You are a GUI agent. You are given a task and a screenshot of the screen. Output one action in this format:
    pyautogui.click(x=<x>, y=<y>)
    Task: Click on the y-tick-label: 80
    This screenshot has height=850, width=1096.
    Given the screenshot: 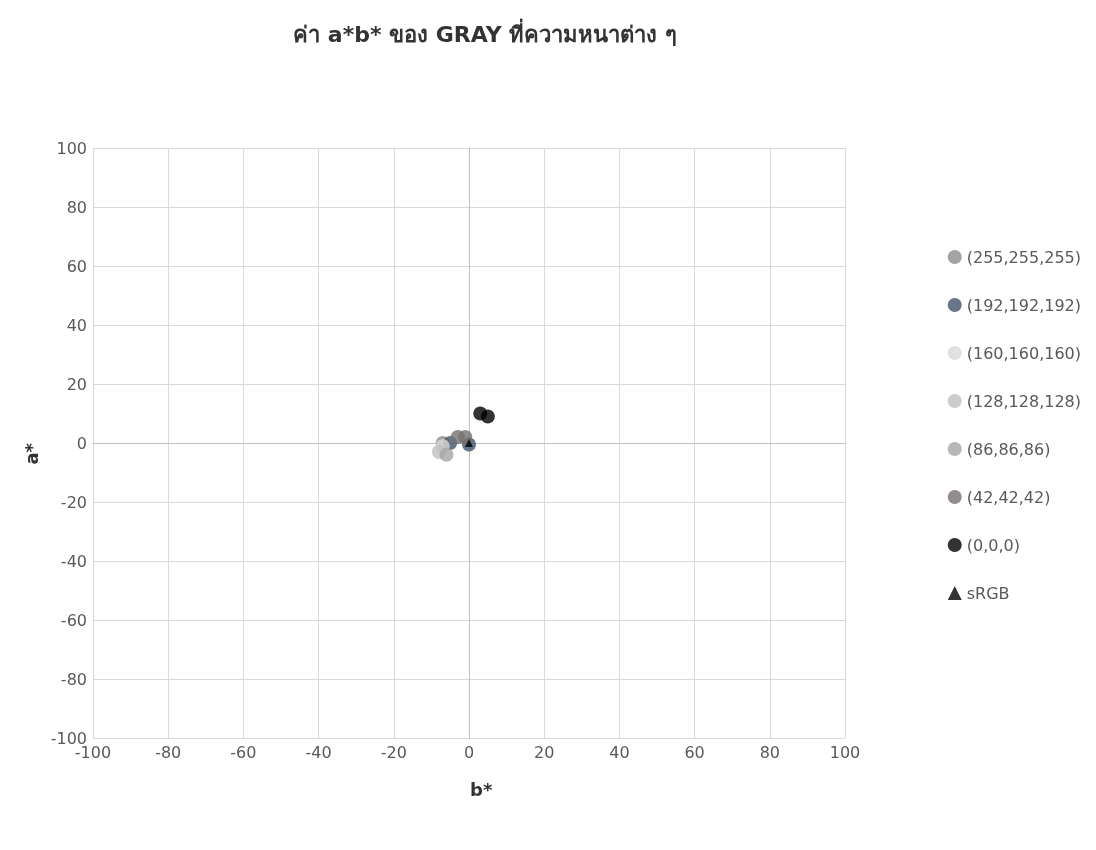 What is the action you would take?
    pyautogui.click(x=76, y=207)
    